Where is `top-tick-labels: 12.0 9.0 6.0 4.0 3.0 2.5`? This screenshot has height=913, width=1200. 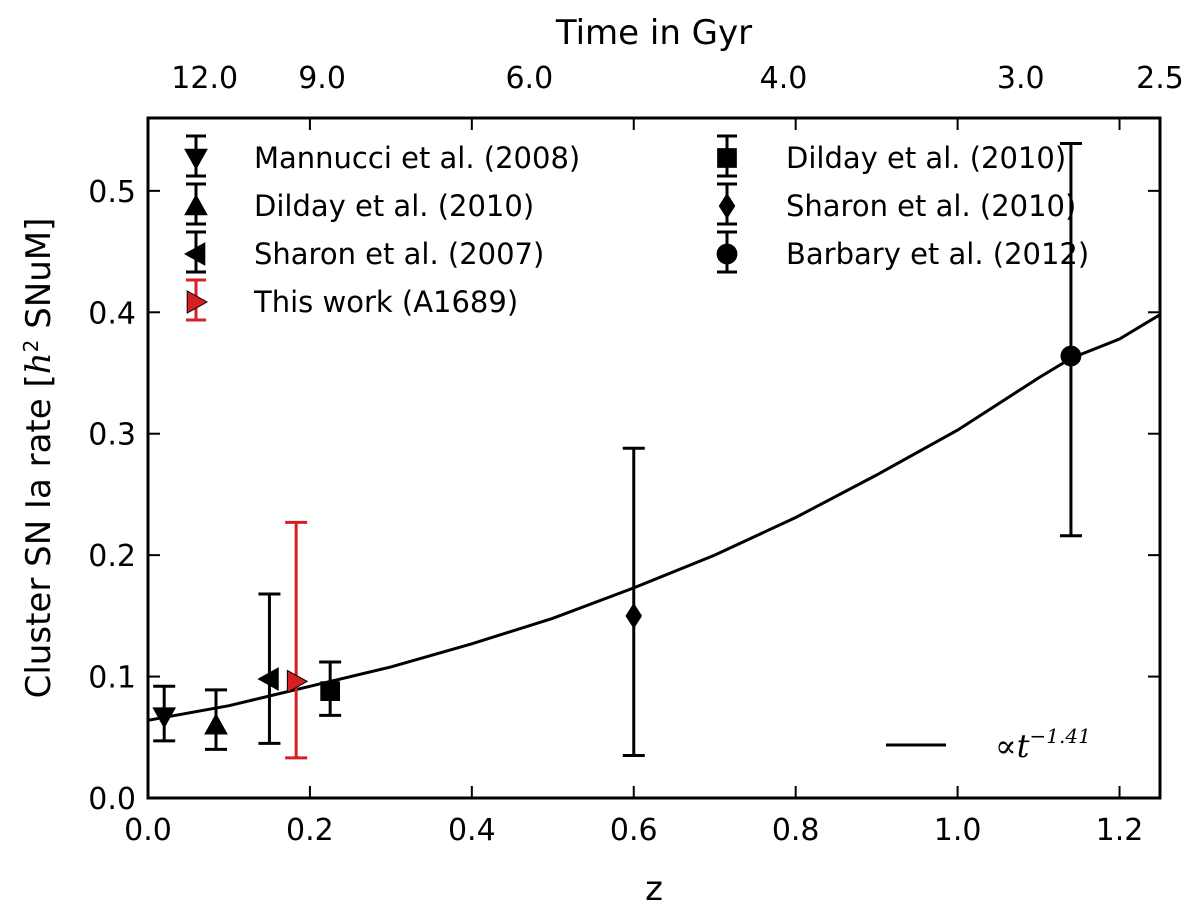 top-tick-labels: 12.0 9.0 6.0 4.0 3.0 2.5 is located at coordinates (677, 78).